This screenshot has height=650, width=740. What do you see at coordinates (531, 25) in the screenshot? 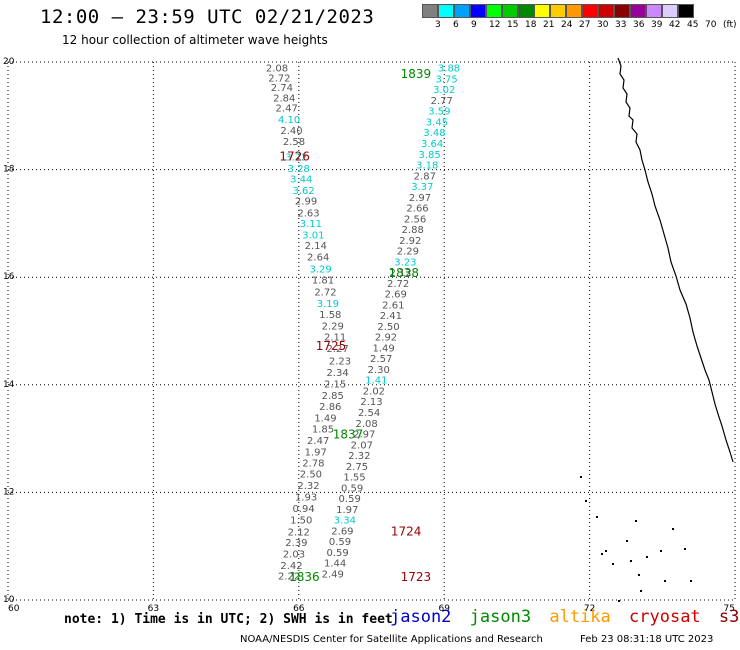
I see `scale-label: 18` at bounding box center [531, 25].